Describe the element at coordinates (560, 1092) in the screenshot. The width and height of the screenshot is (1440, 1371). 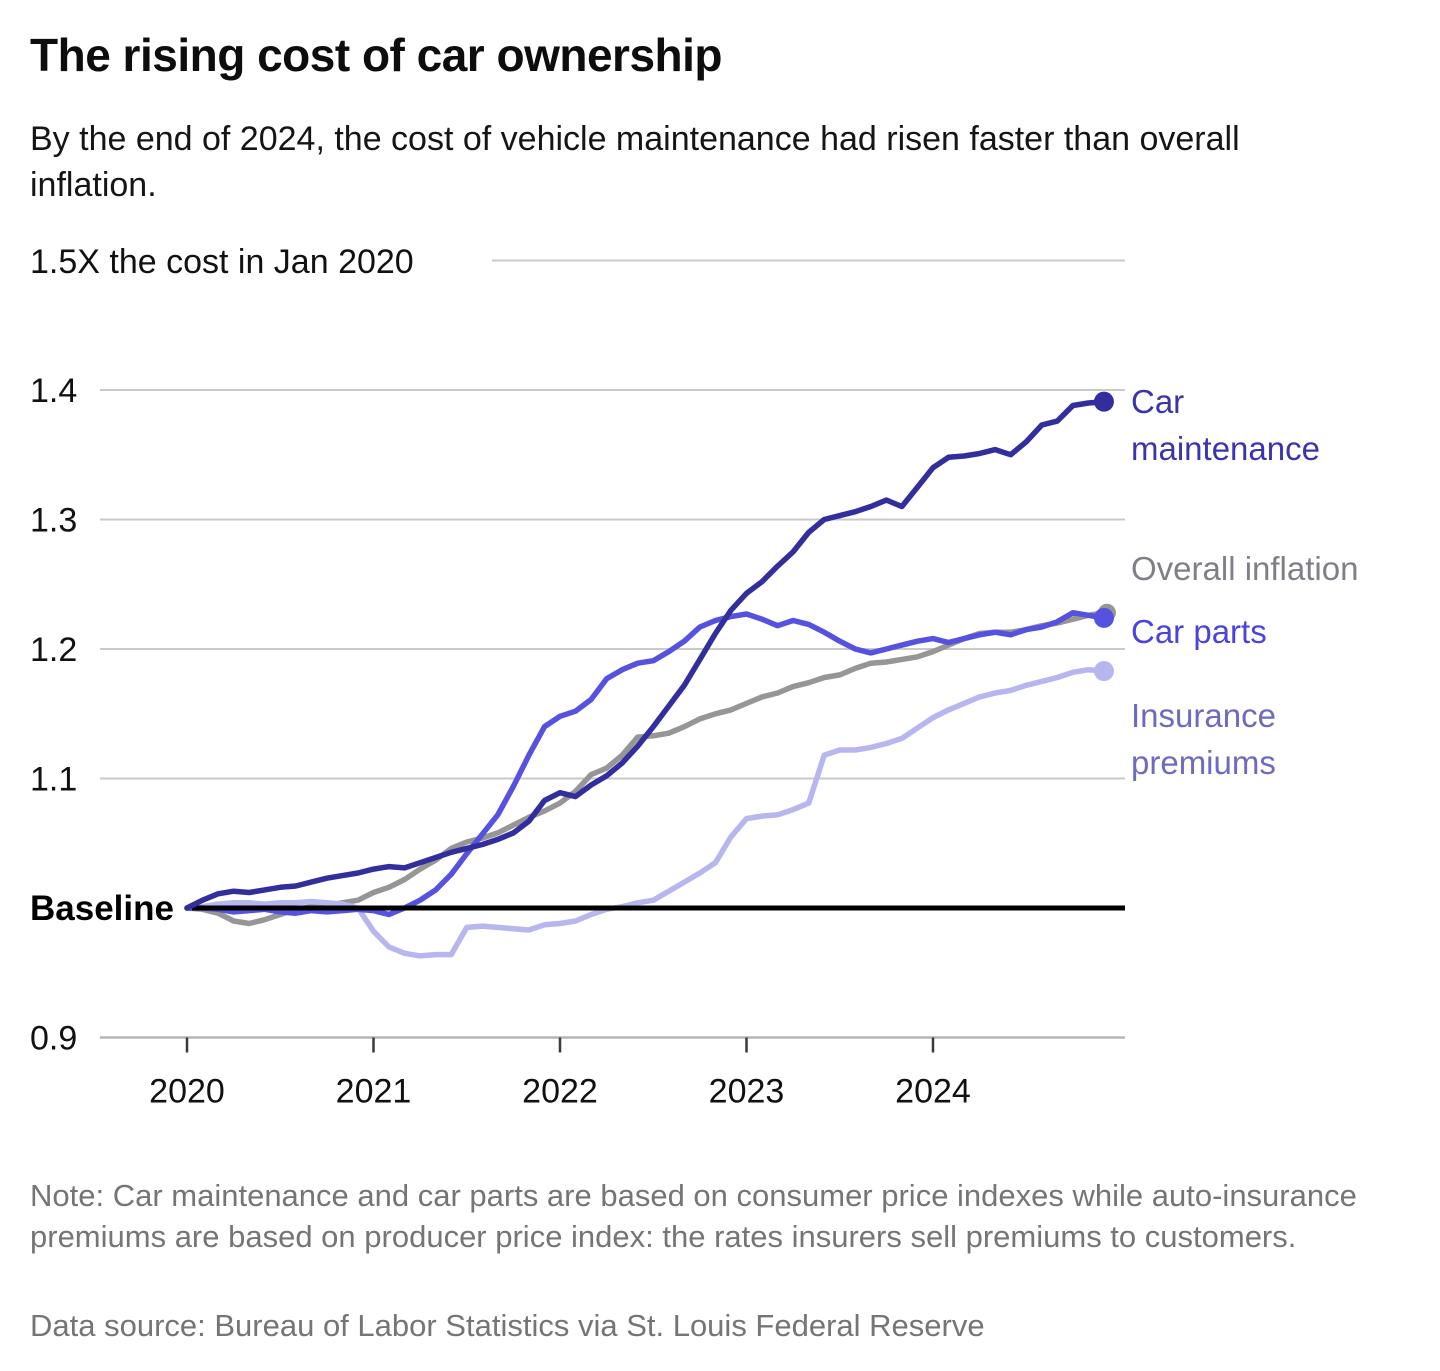
I see `x-tick-label: 2022` at that location.